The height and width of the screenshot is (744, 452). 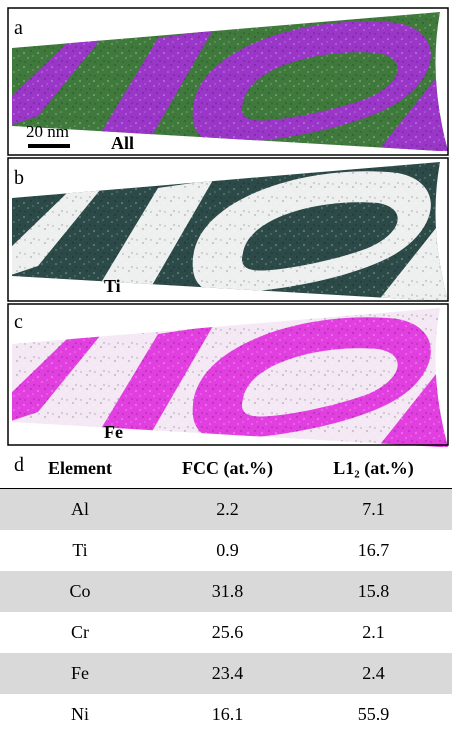 I want to click on panel-letter: d, so click(x=19, y=465).